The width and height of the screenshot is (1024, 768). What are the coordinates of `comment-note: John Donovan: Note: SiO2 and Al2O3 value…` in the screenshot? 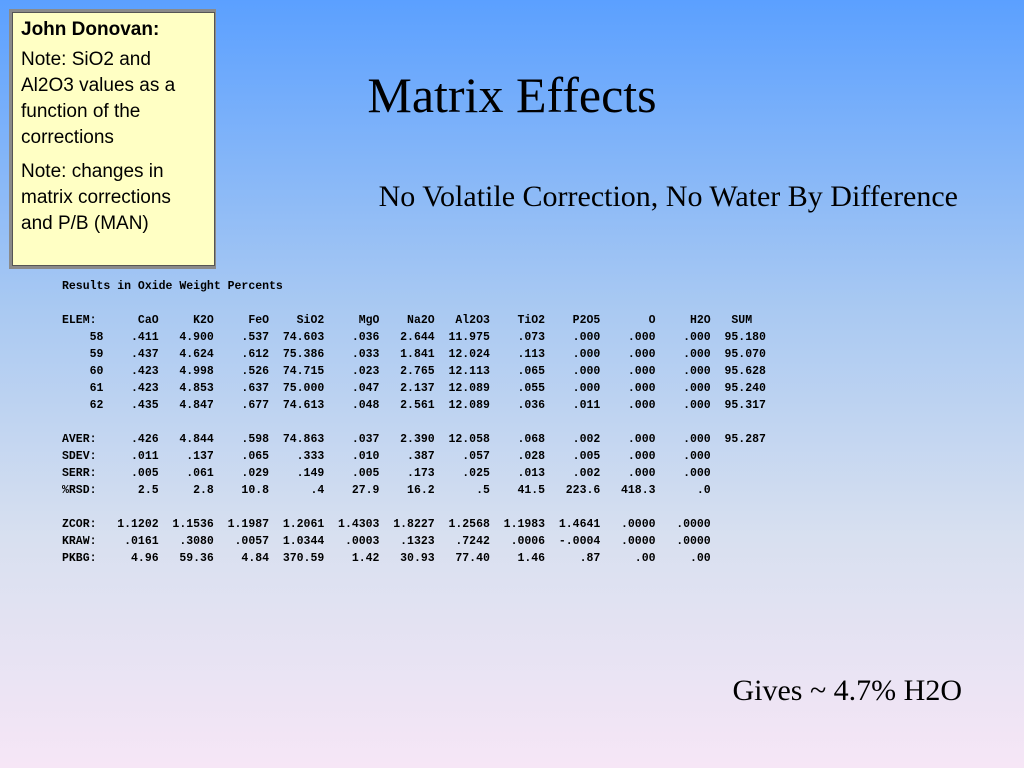 It's located at (113, 139).